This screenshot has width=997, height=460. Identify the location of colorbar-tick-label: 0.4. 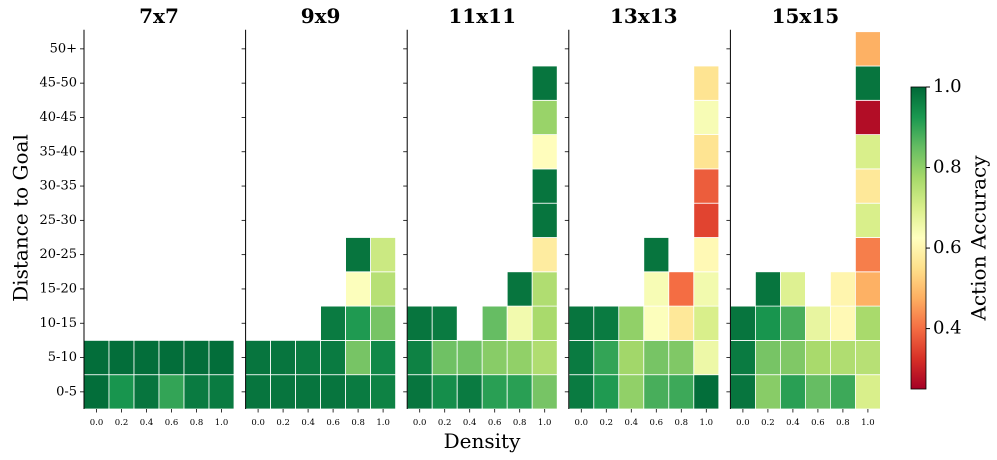
(947, 328).